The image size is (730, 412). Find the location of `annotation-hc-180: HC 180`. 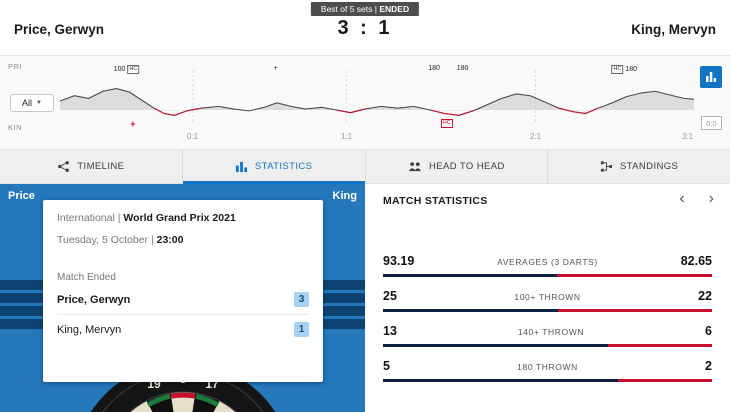

annotation-hc-180: HC 180 is located at coordinates (624, 69).